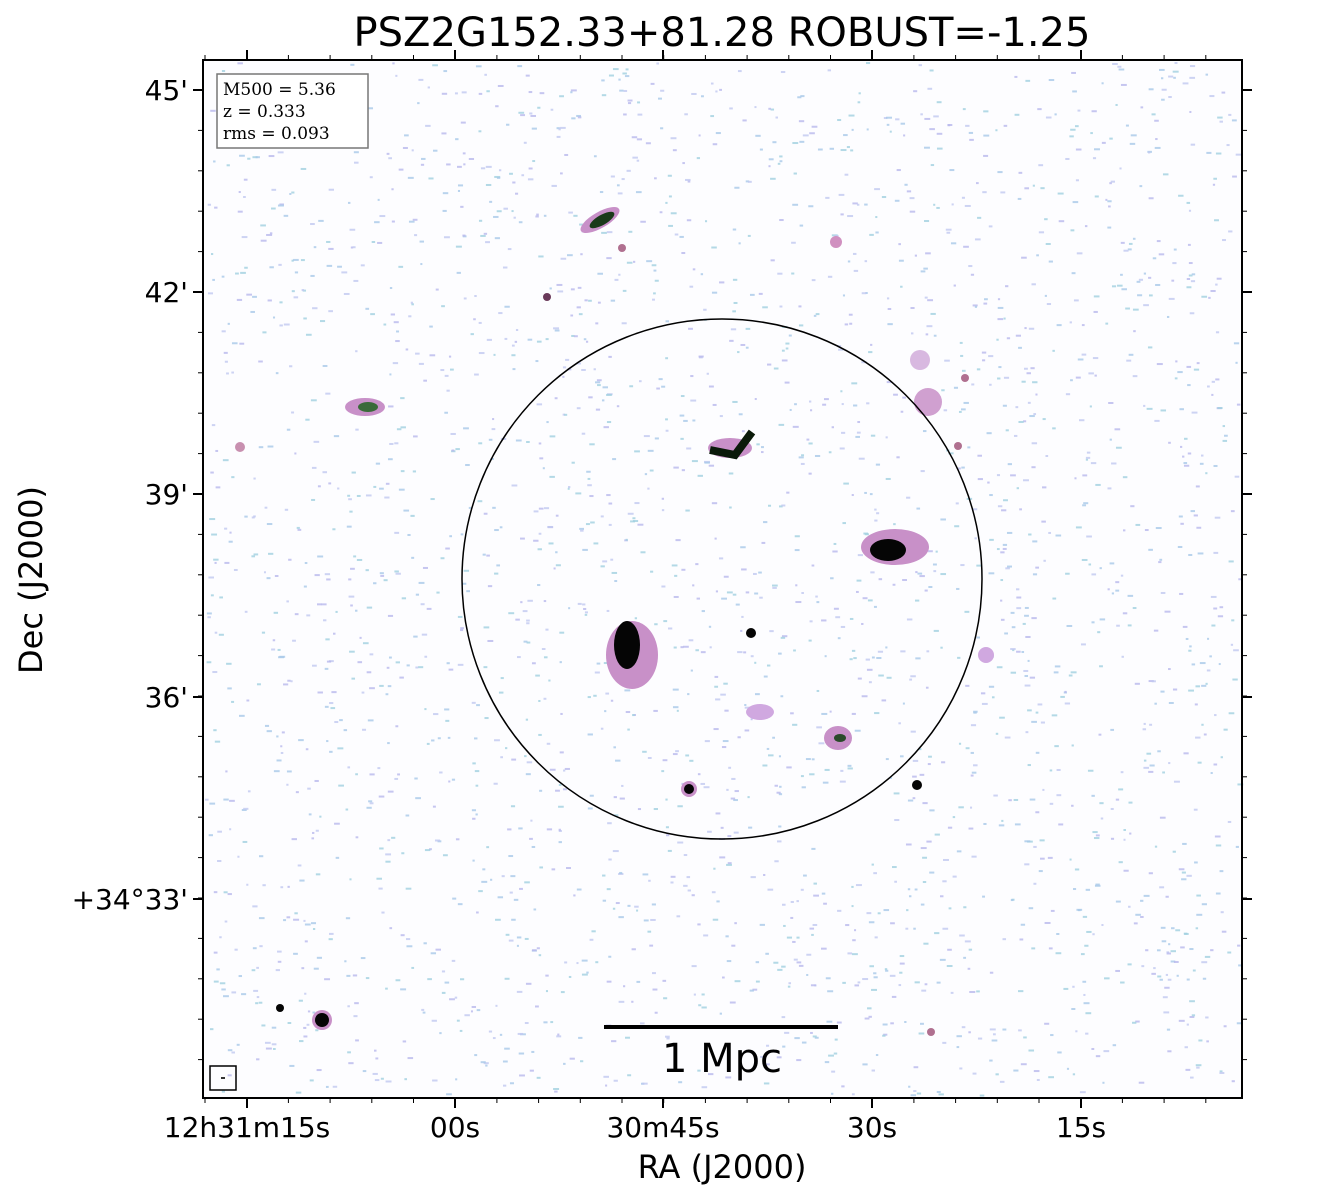 The image size is (1321, 1200). What do you see at coordinates (722, 33) in the screenshot?
I see `title: PSZ2G152.33+81.28 ROBUST=-1.25` at bounding box center [722, 33].